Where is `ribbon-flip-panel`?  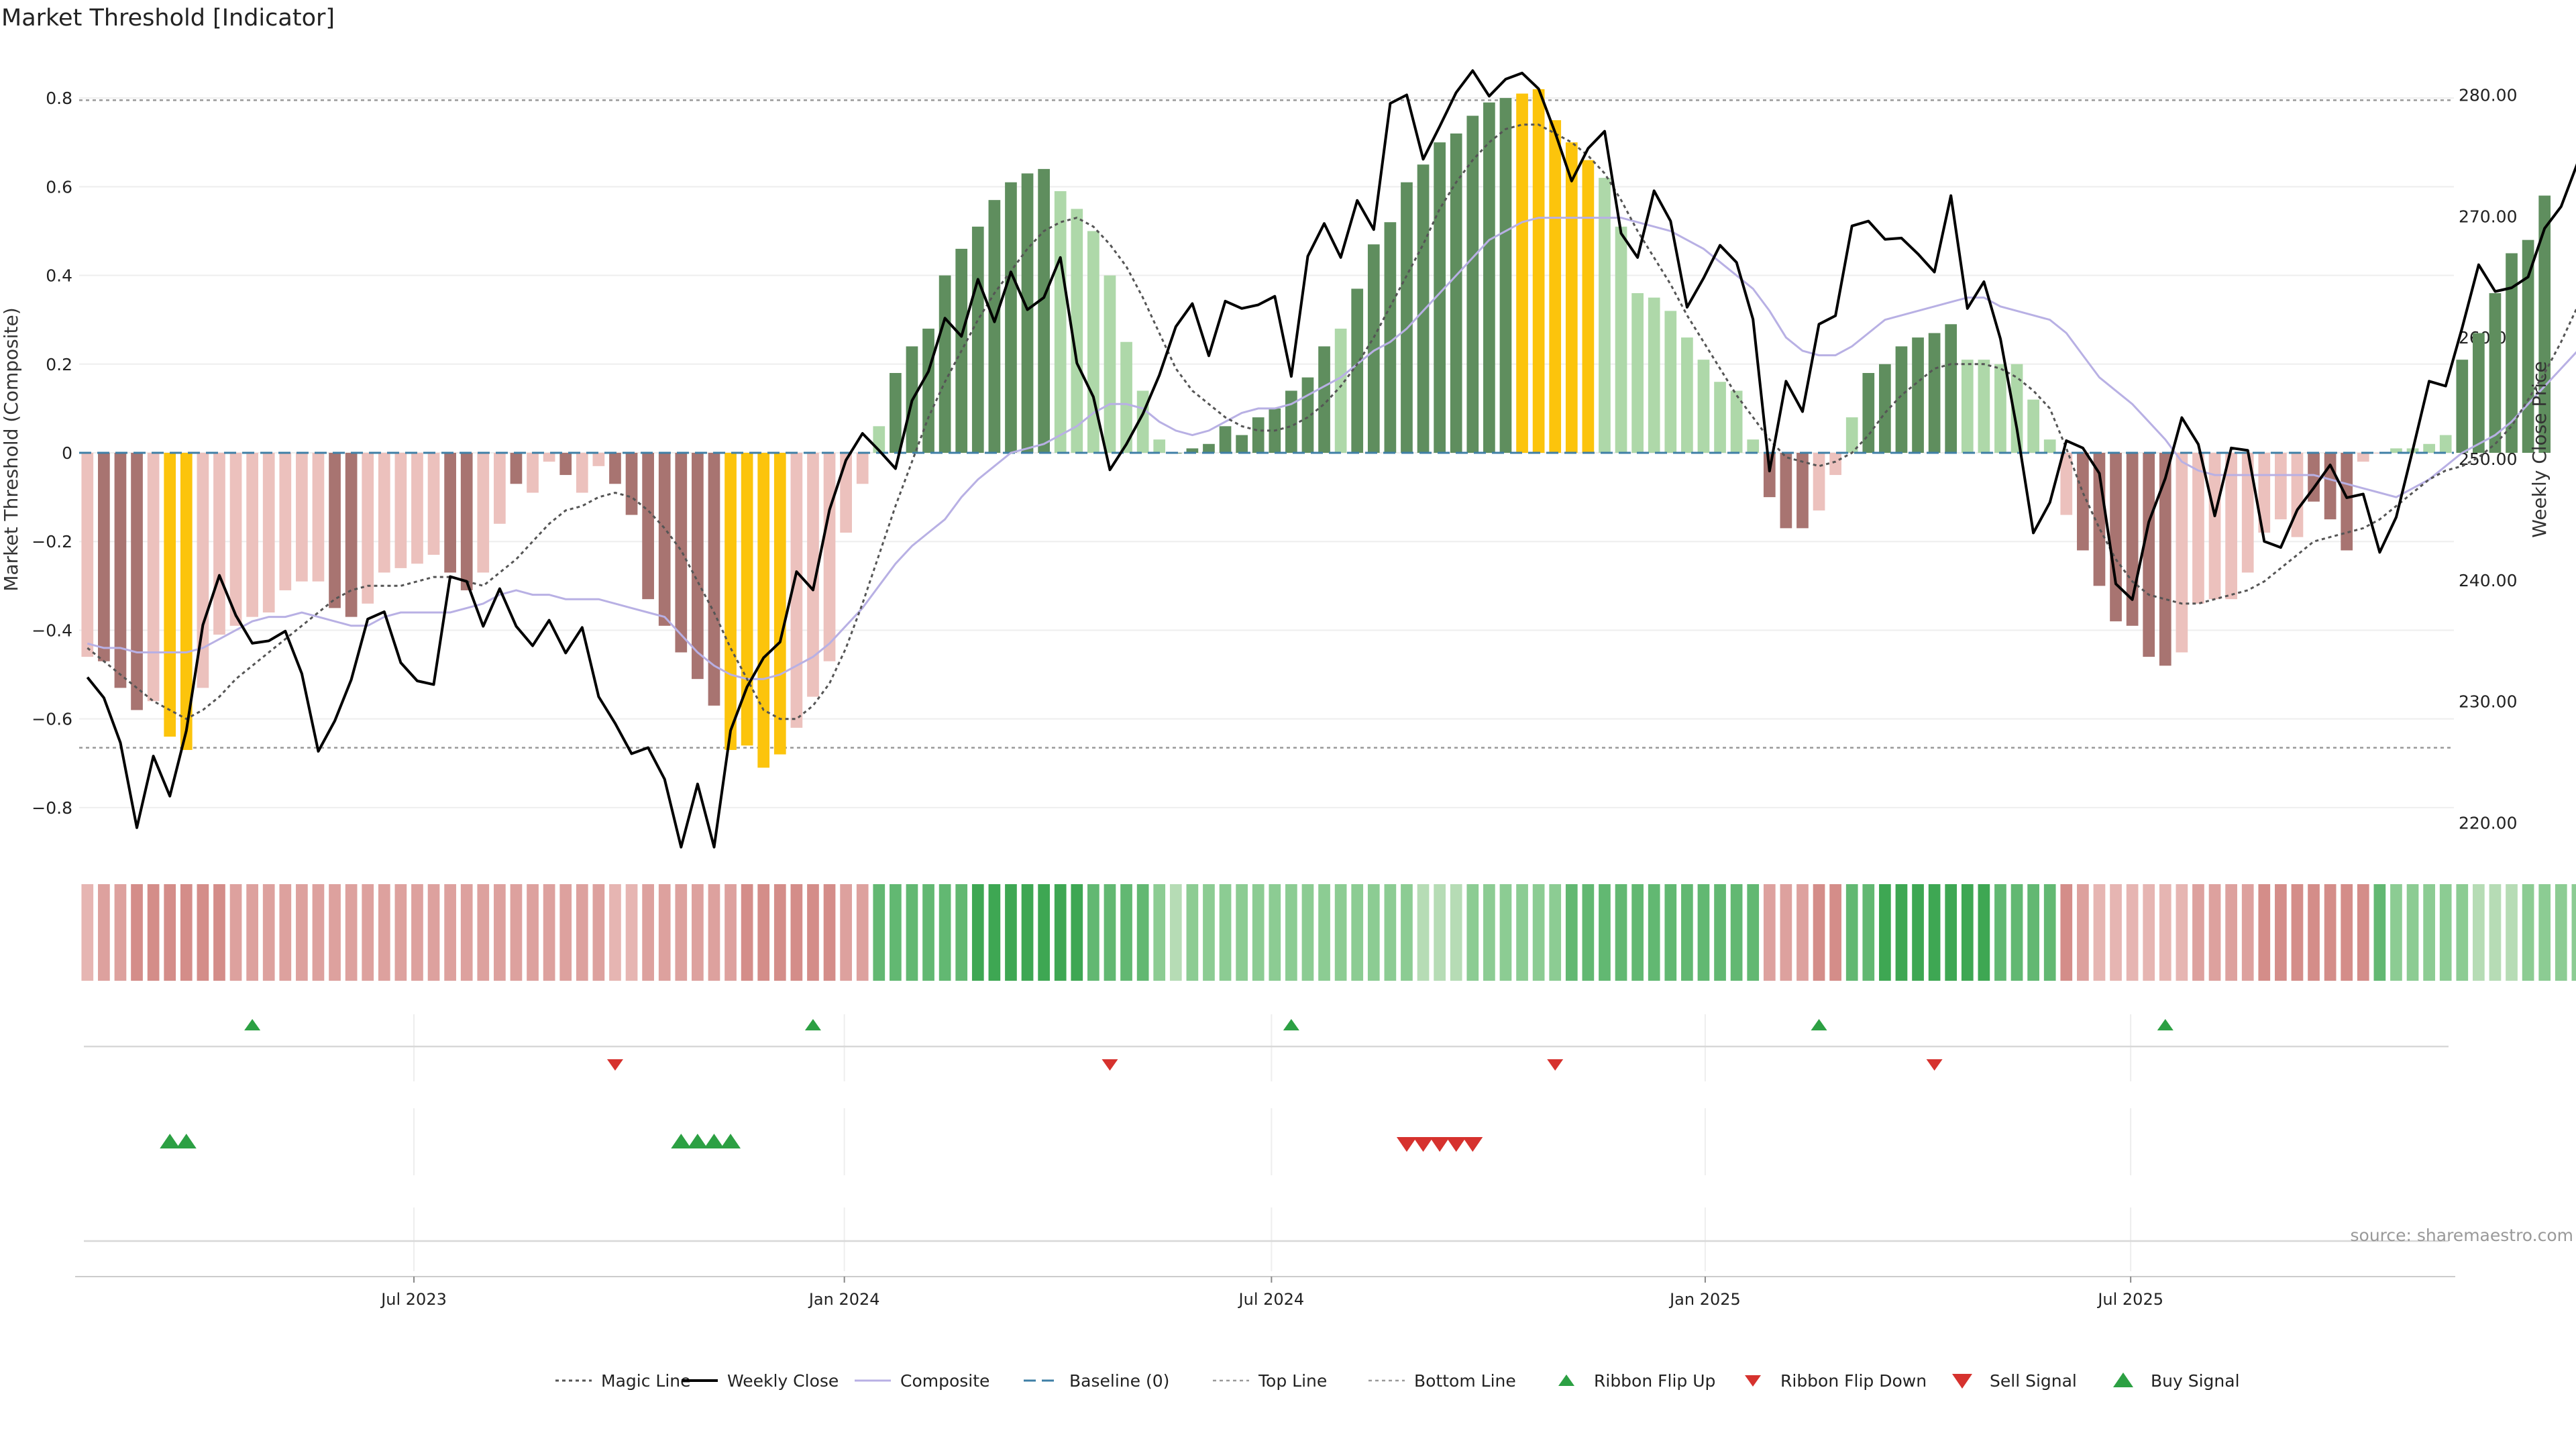 ribbon-flip-panel is located at coordinates (1266, 1047).